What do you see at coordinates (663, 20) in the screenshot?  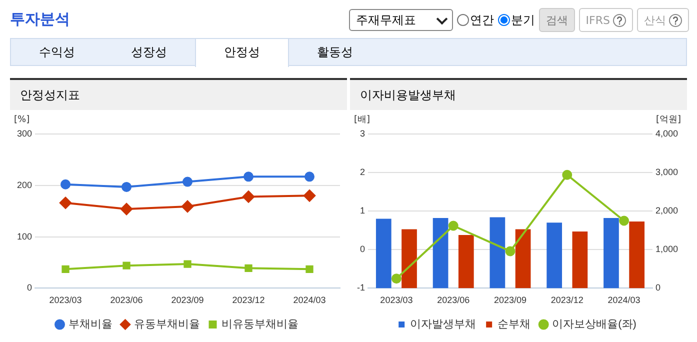 I see `formula-button: 산식` at bounding box center [663, 20].